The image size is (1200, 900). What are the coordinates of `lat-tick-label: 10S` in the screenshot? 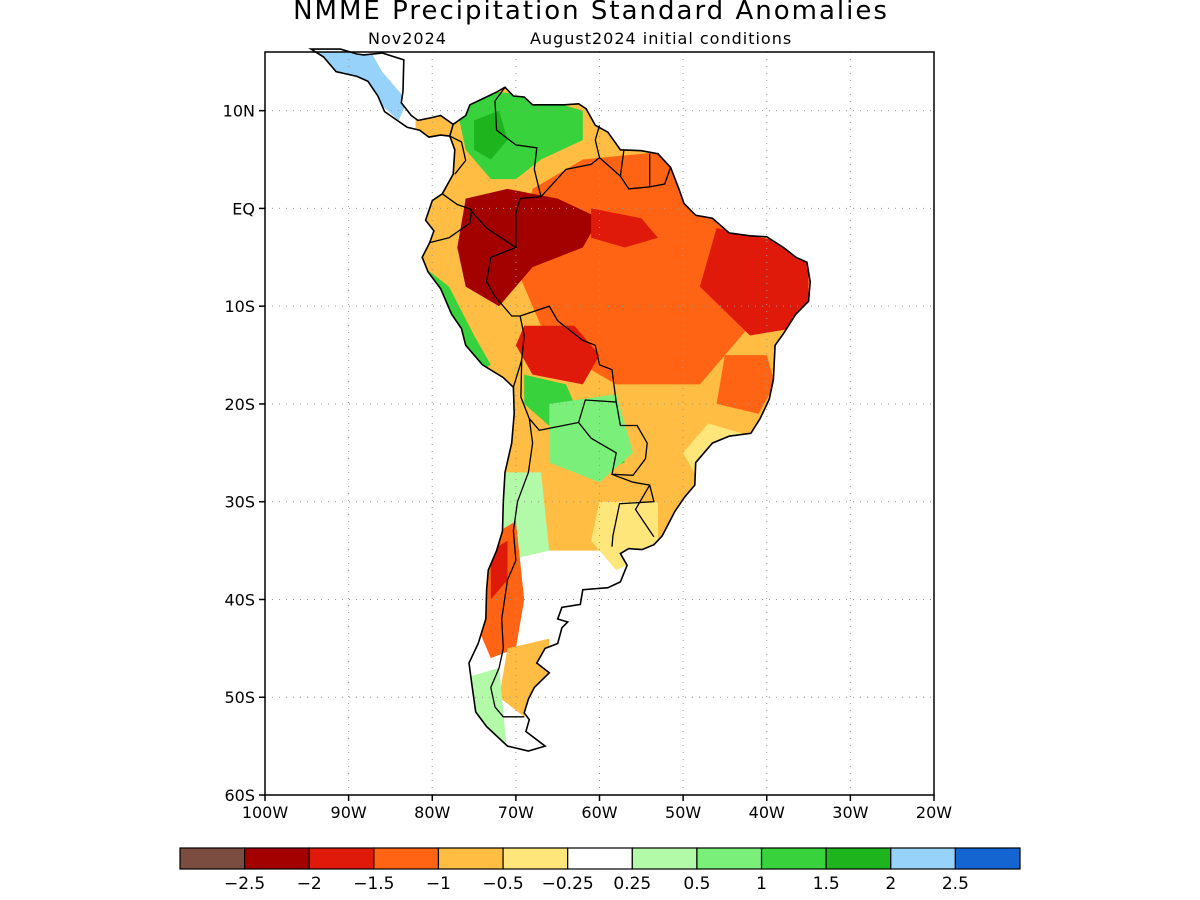 It's located at (239, 306).